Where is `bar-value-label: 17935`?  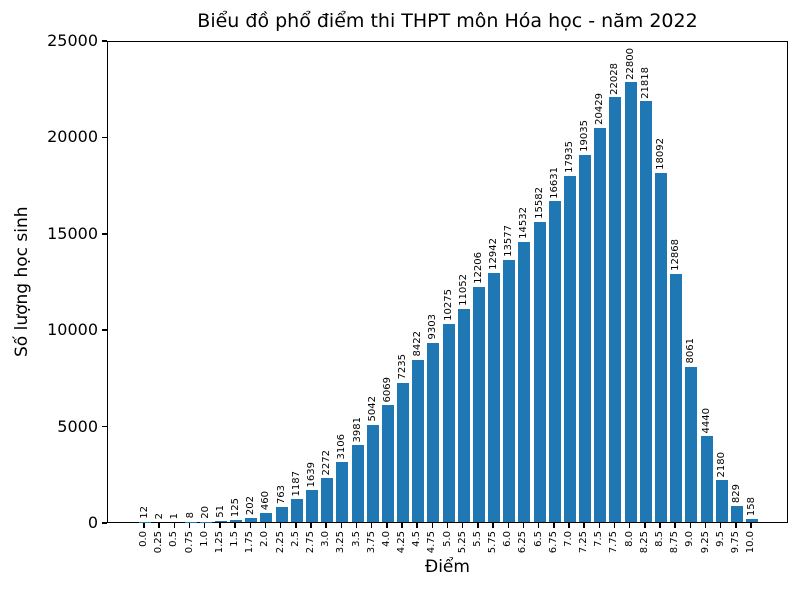
bar-value-label: 17935 is located at coordinates (569, 157).